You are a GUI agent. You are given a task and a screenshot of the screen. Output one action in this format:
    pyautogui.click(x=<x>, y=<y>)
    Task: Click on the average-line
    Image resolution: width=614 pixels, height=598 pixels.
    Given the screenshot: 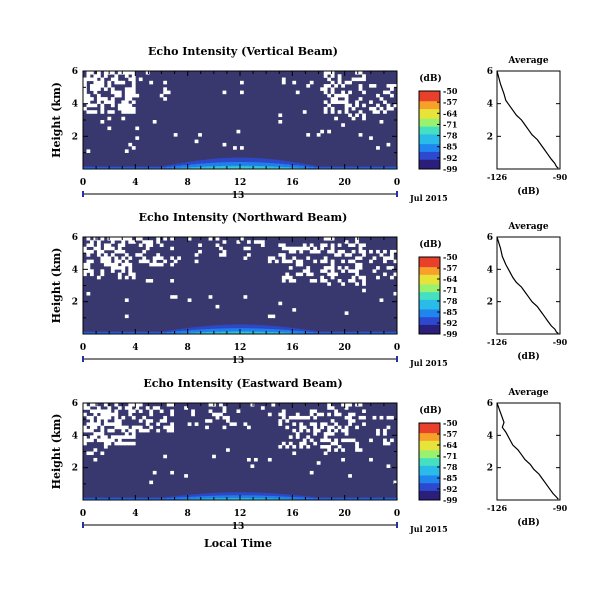 What is the action you would take?
    pyautogui.click(x=527, y=285)
    